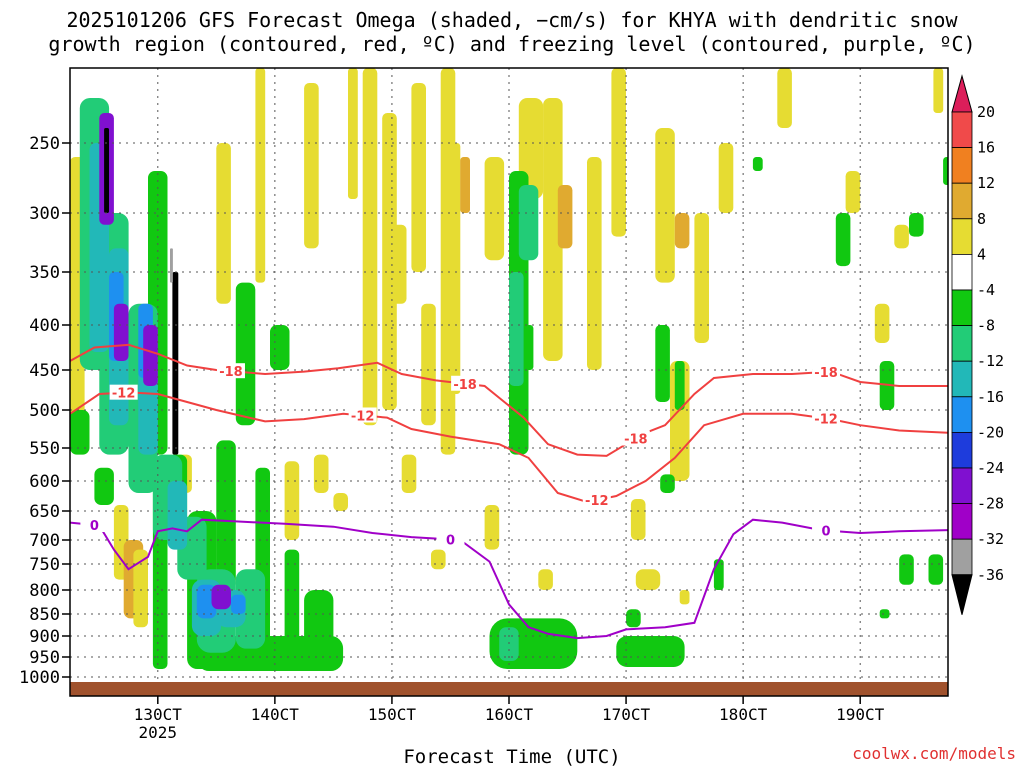  I want to click on x-tick-label: 160CT, so click(509, 714).